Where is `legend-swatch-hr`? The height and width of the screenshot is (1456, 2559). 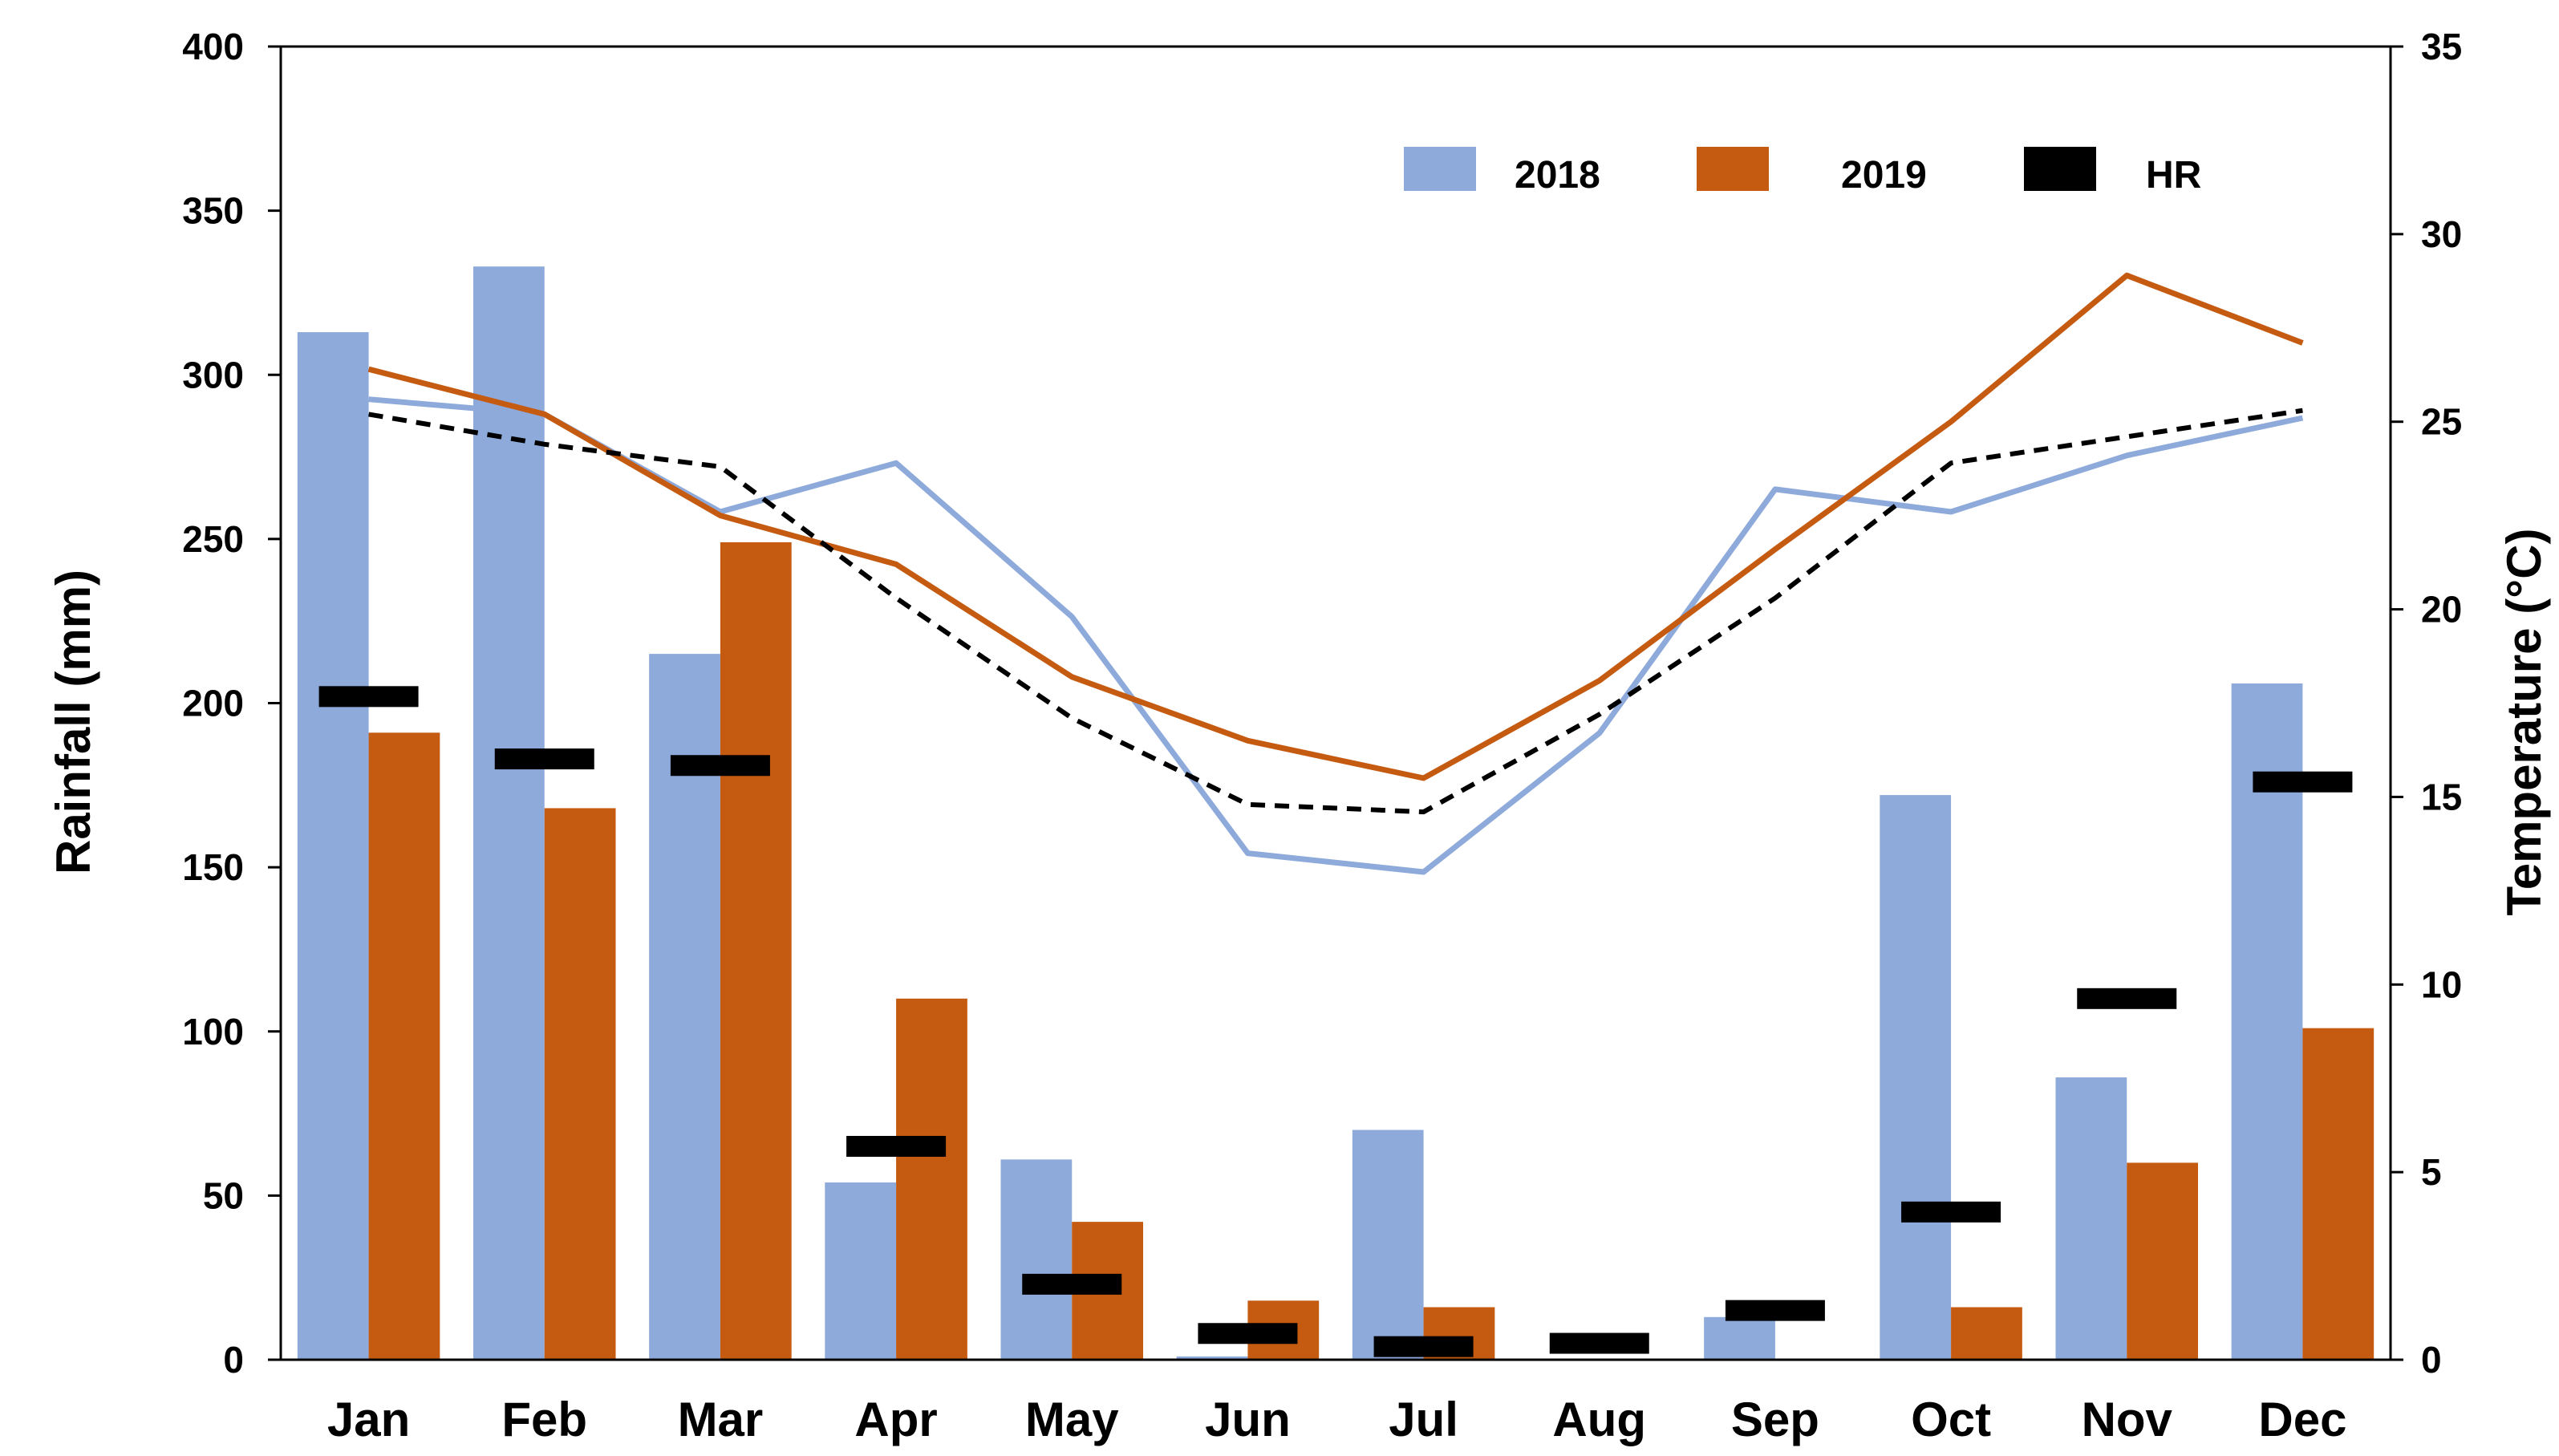
legend-swatch-hr is located at coordinates (2060, 169).